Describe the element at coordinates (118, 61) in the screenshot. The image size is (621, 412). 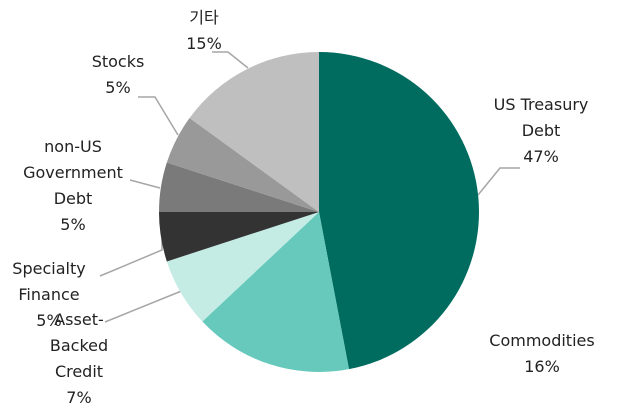
I see `category-label: Stocks` at that location.